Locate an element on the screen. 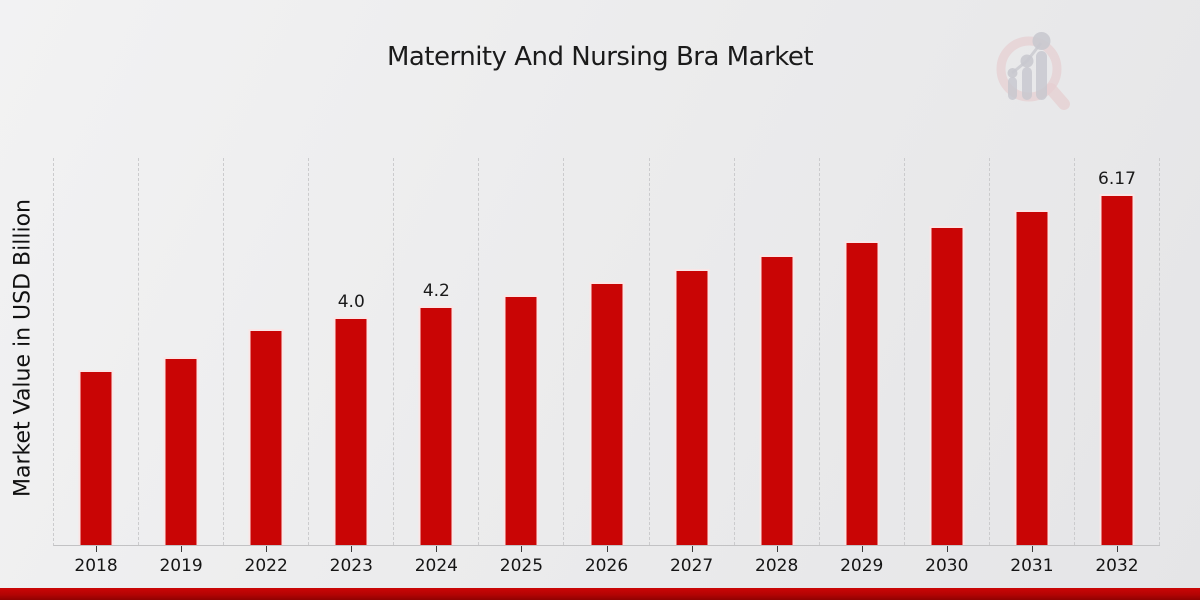 The height and width of the screenshot is (600, 1200). category-column-2030: 2030 is located at coordinates (947, 367).